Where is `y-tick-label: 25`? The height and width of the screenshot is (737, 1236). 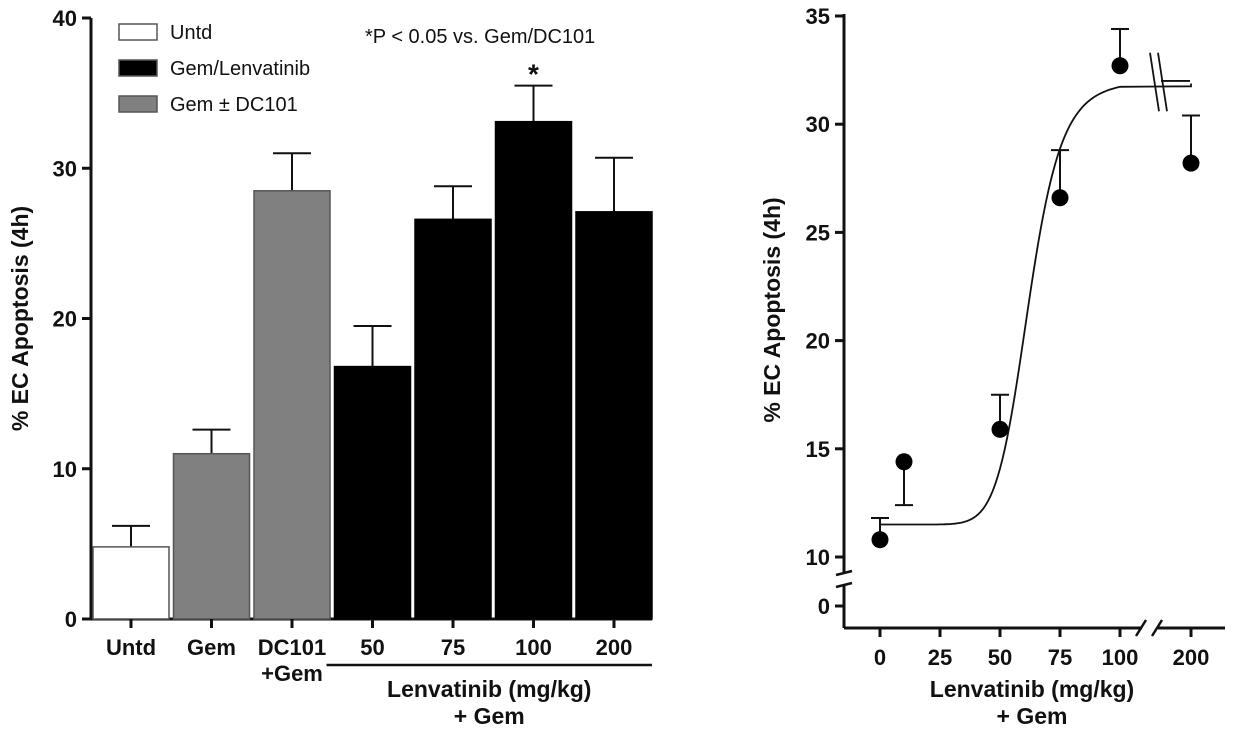
y-tick-label: 25 is located at coordinates (818, 232).